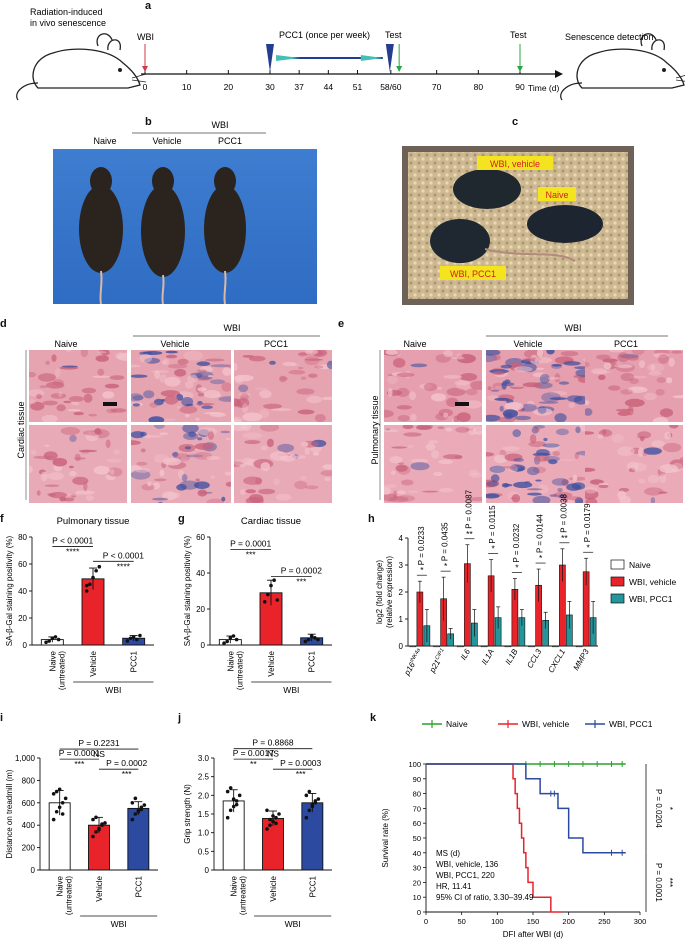  Describe the element at coordinates (485, 897) in the screenshot. I see `stats-text: 95% CI of ratio, 3.30–39.49` at that location.